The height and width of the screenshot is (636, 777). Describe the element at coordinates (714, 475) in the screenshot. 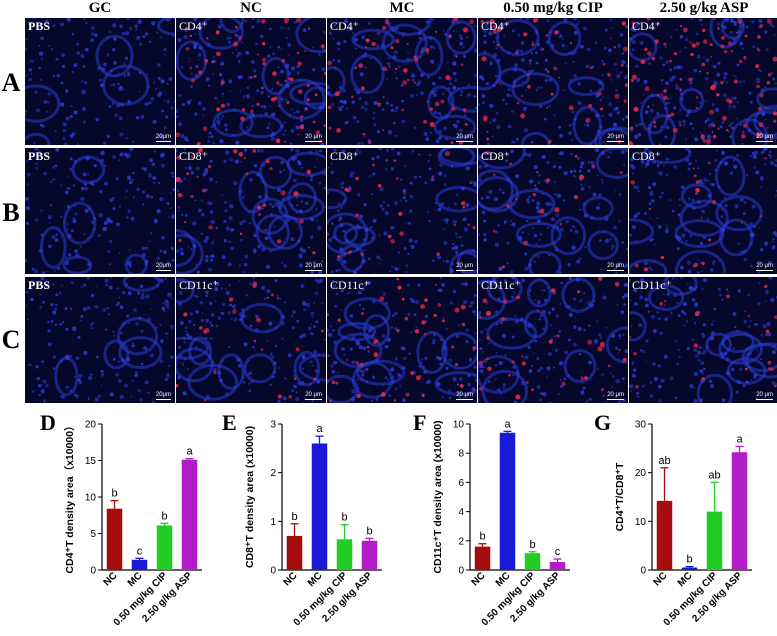

I see `significance-letter: ab` at that location.